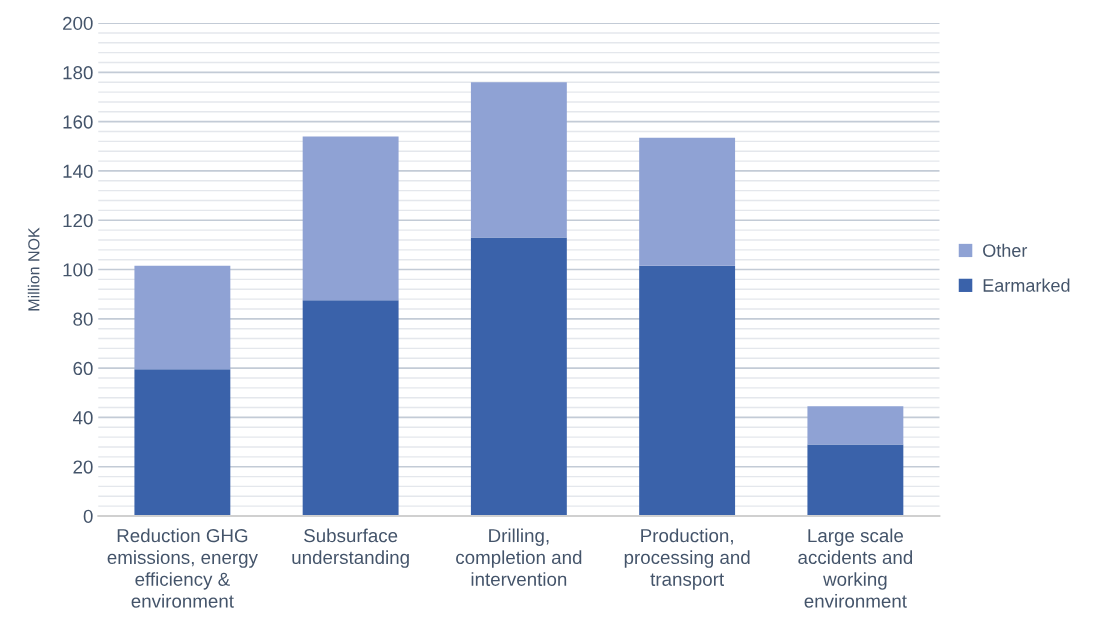 This screenshot has width=1104, height=641. Describe the element at coordinates (78, 270) in the screenshot. I see `y-tick-label: 100` at that location.